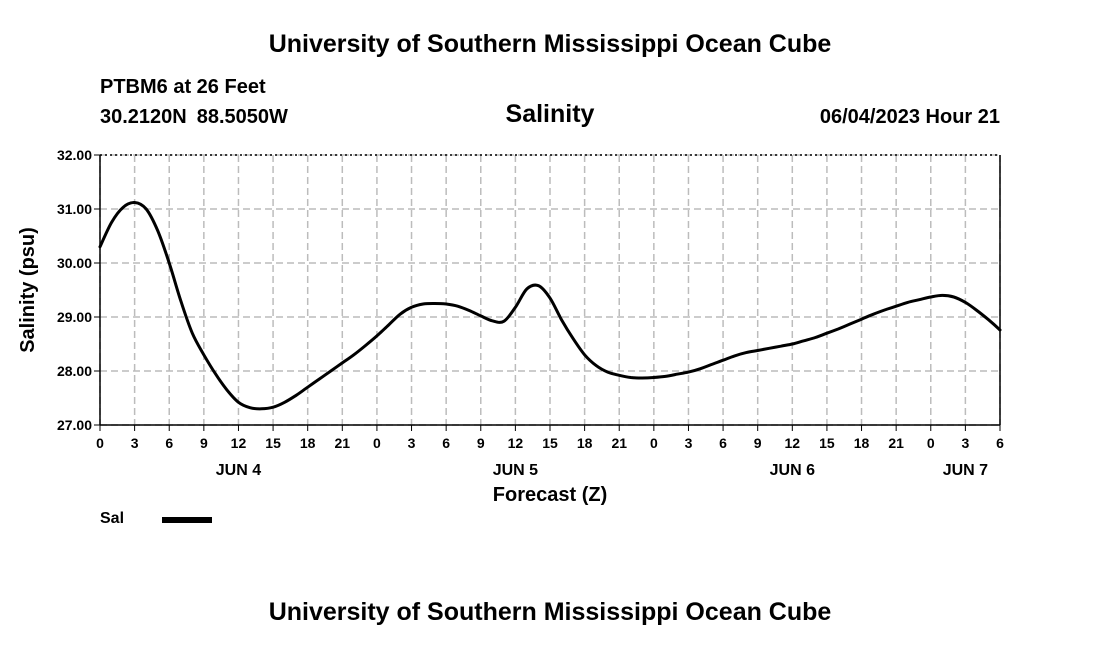  Describe the element at coordinates (550, 495) in the screenshot. I see `x-axis-title: Forecast (Z)` at that location.